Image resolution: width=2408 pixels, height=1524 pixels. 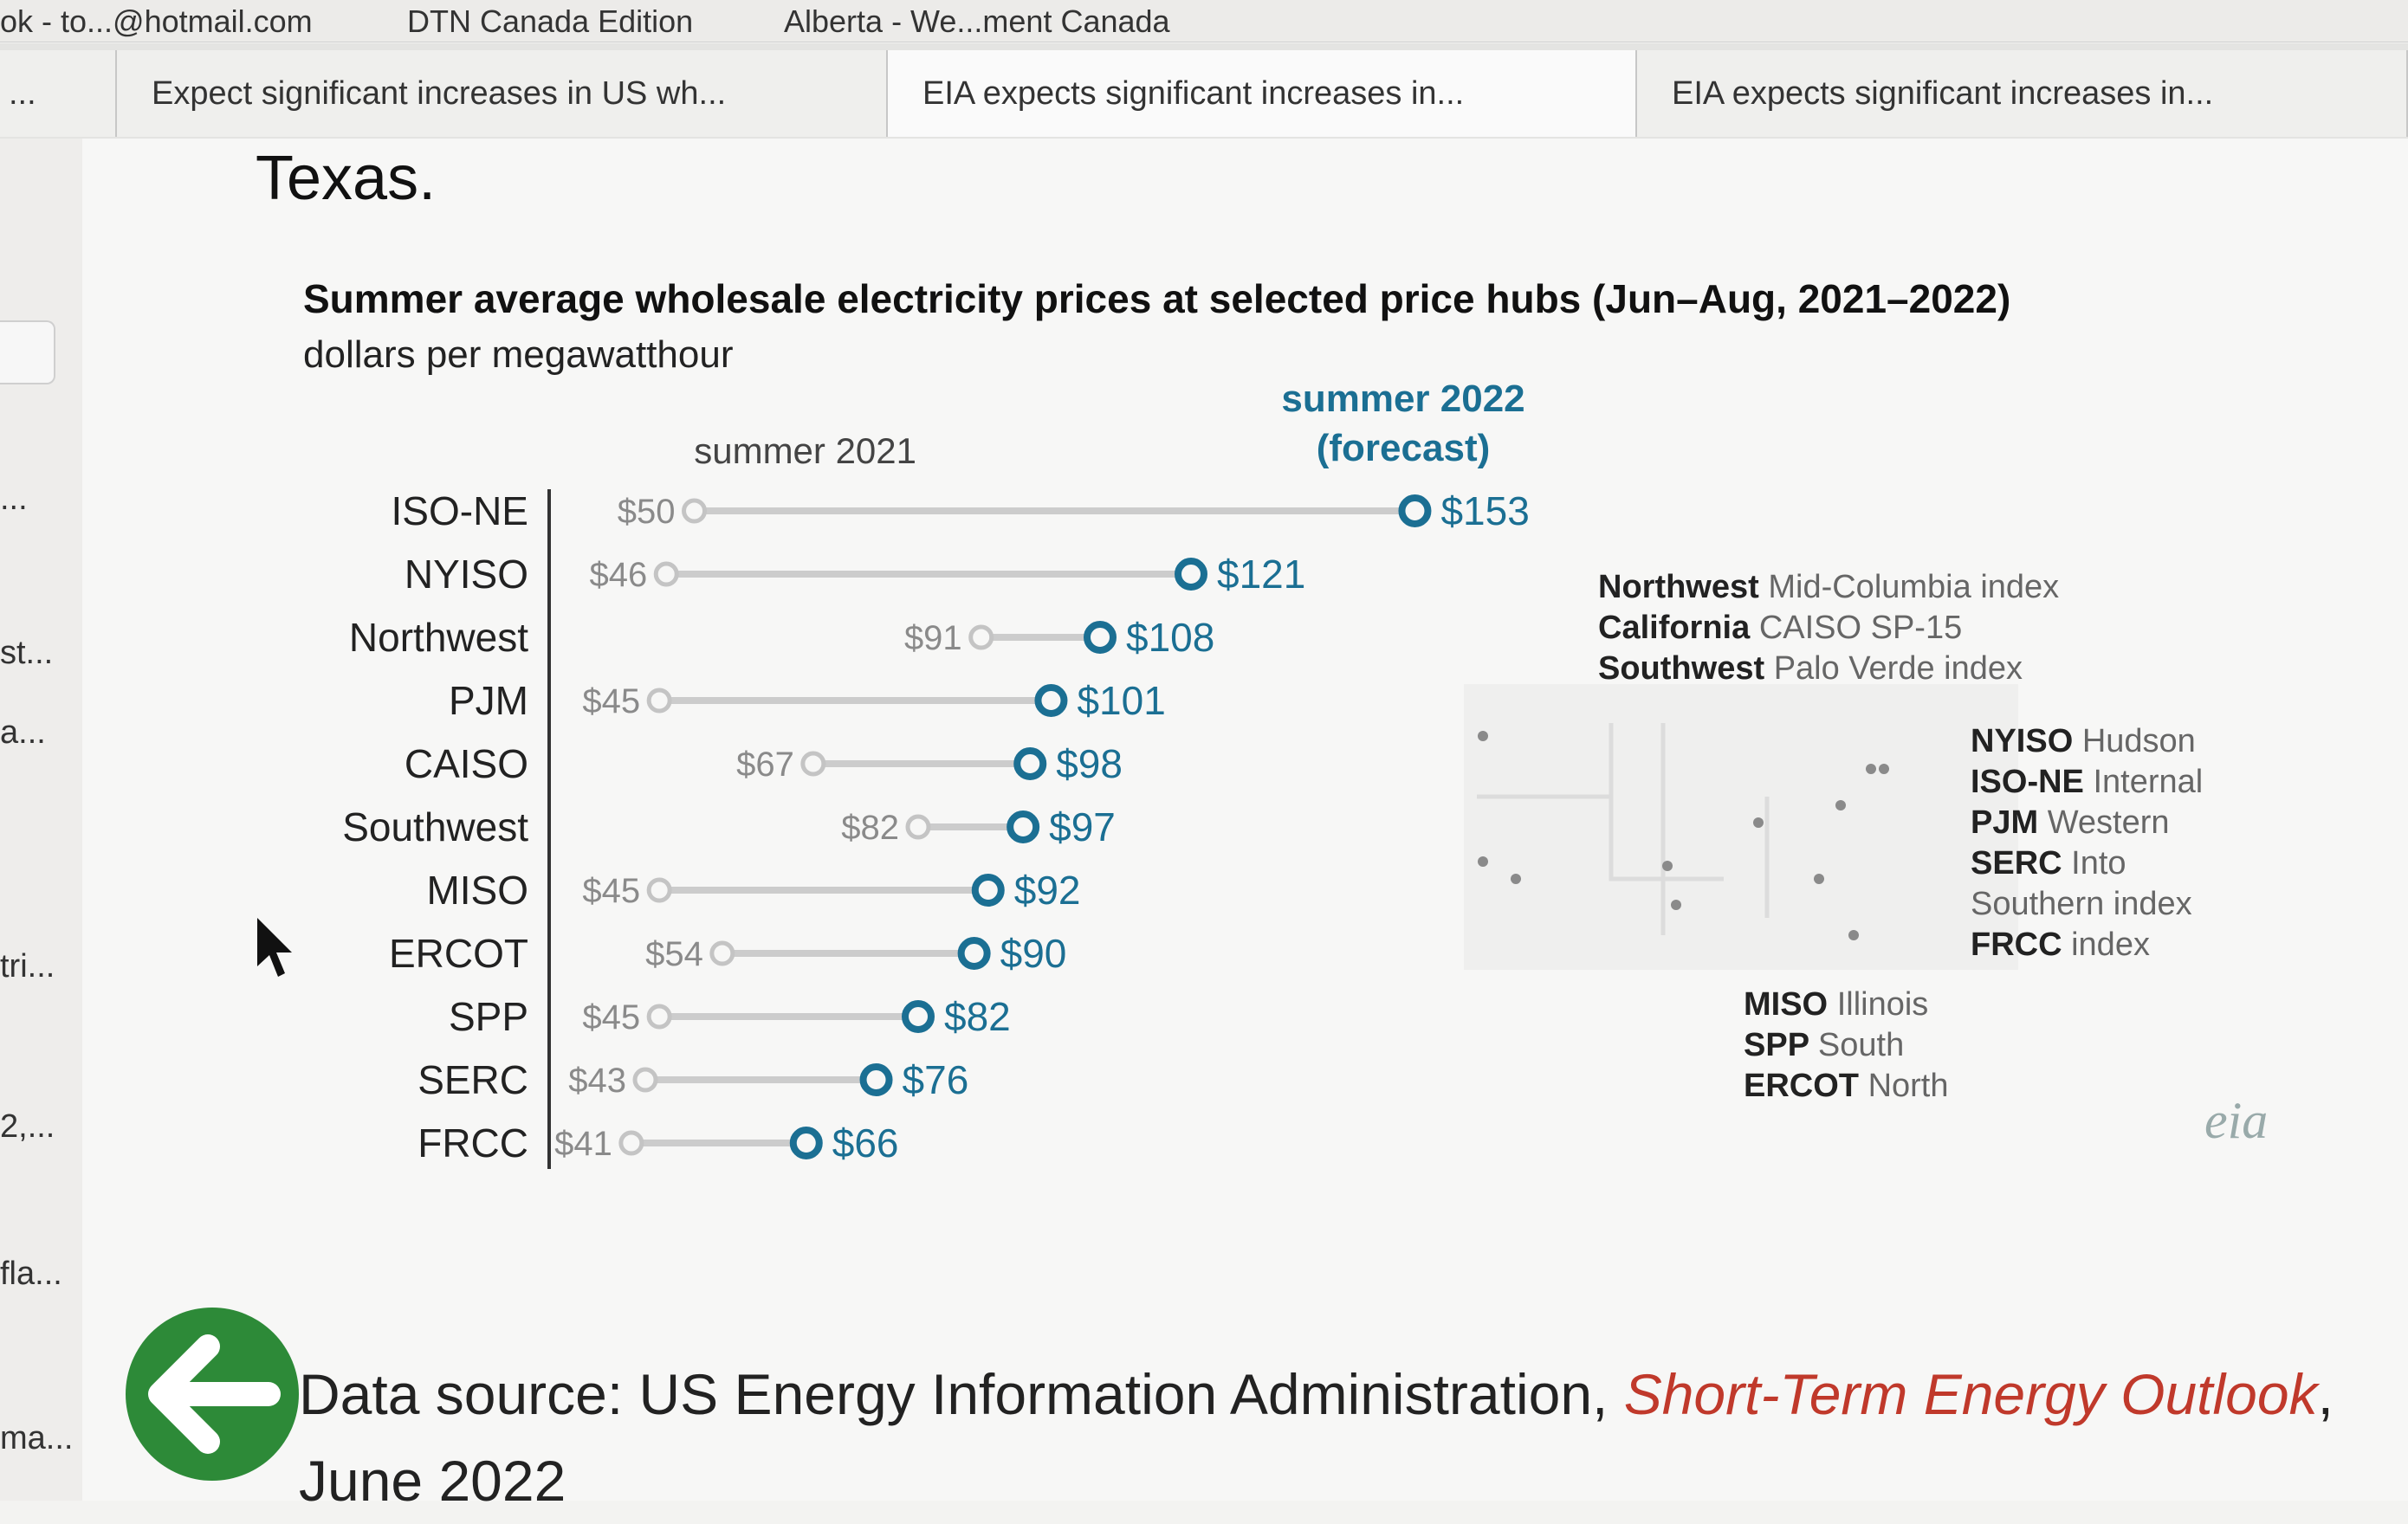 What do you see at coordinates (977, 1017) in the screenshot?
I see `label-2022: $82` at bounding box center [977, 1017].